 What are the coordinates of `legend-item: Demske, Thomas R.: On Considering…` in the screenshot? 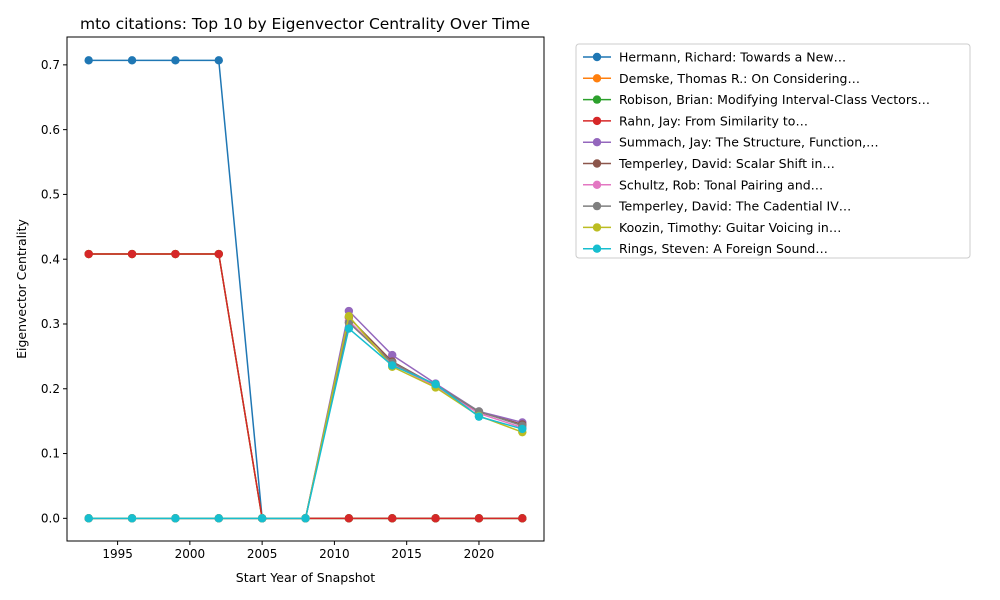 It's located at (721, 78).